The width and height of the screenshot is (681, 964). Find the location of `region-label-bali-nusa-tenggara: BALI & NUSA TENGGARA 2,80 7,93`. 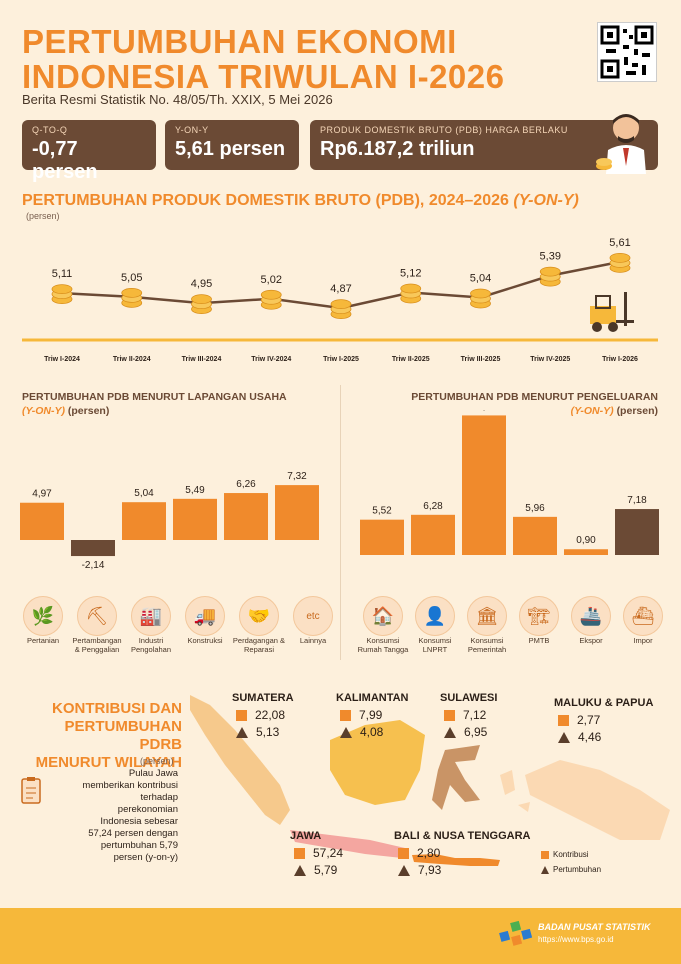

region-label-bali-nusa-tenggara: BALI & NUSA TENGGARA 2,80 7,93 is located at coordinates (462, 853).